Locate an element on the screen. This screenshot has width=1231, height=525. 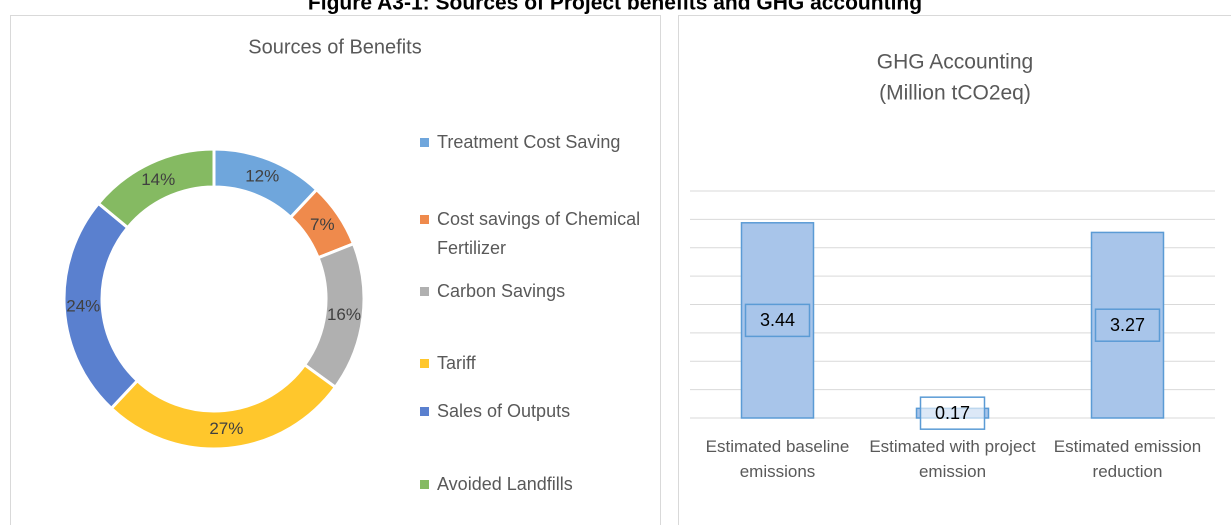
data-label: 0.17 is located at coordinates (952, 413).